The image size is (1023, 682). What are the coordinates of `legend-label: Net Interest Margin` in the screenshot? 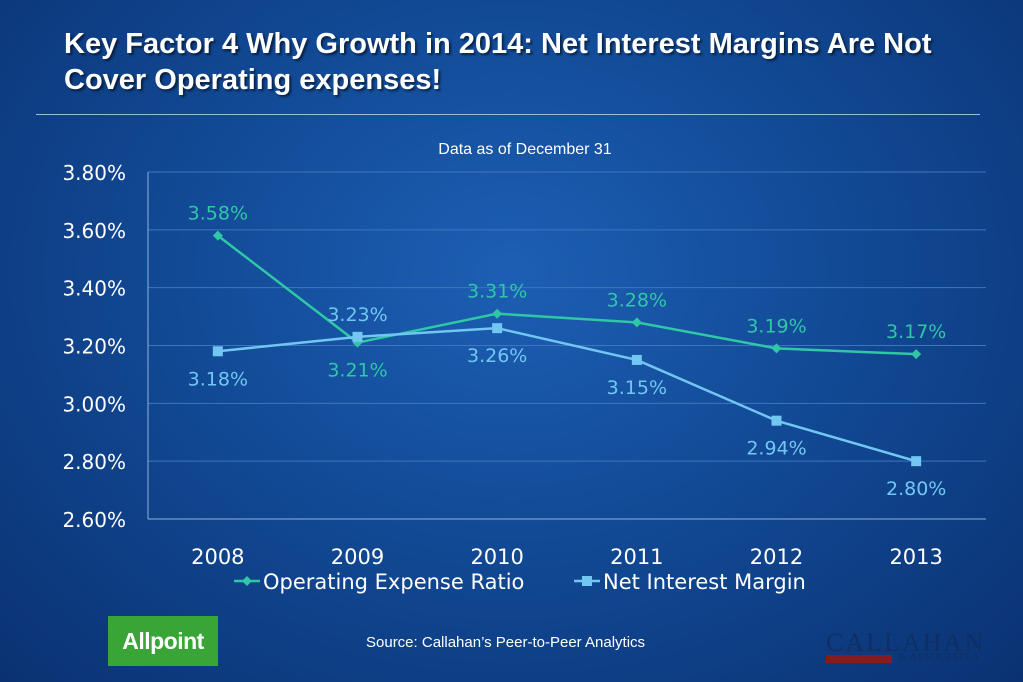 It's located at (704, 582).